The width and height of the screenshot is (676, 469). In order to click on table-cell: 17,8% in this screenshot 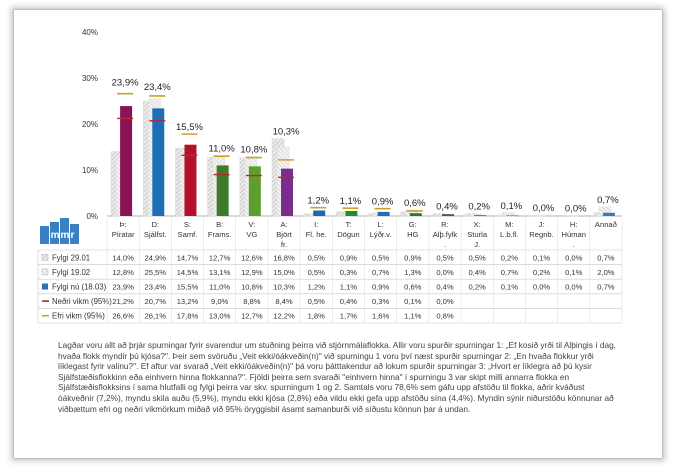, I will do `click(188, 316)`.